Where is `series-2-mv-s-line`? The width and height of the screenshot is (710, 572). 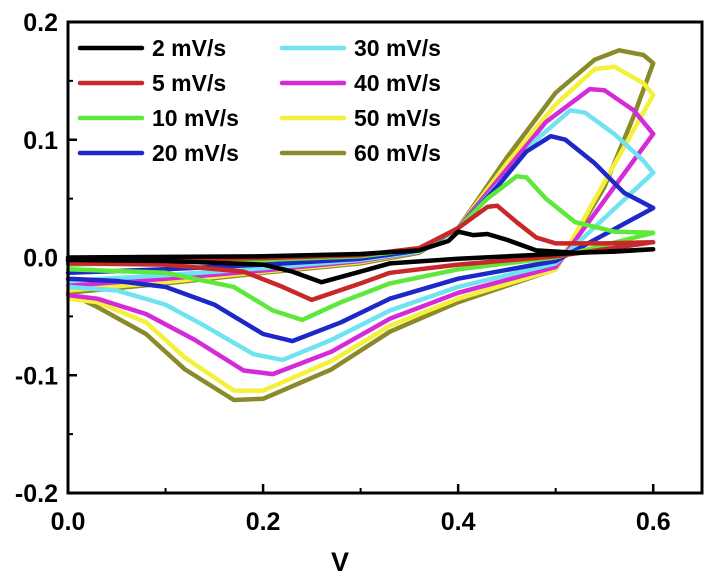
series-2-mv-s-line is located at coordinates (360, 257).